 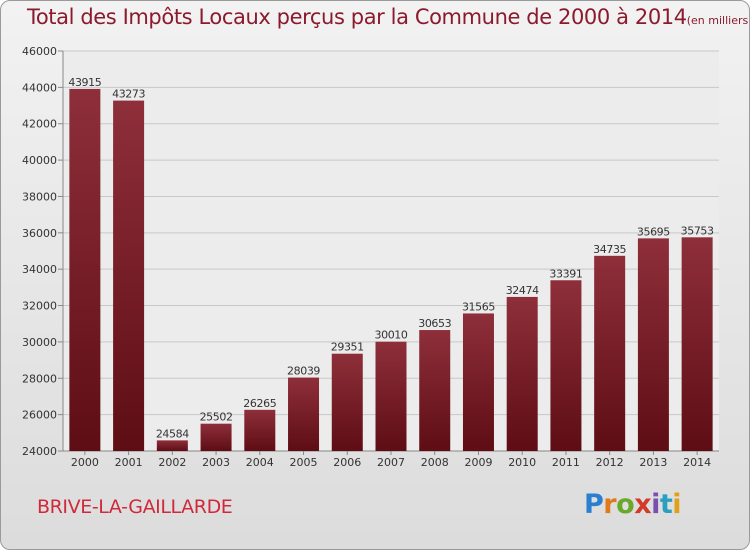 What do you see at coordinates (304, 462) in the screenshot?
I see `x-tick-label: 2005` at bounding box center [304, 462].